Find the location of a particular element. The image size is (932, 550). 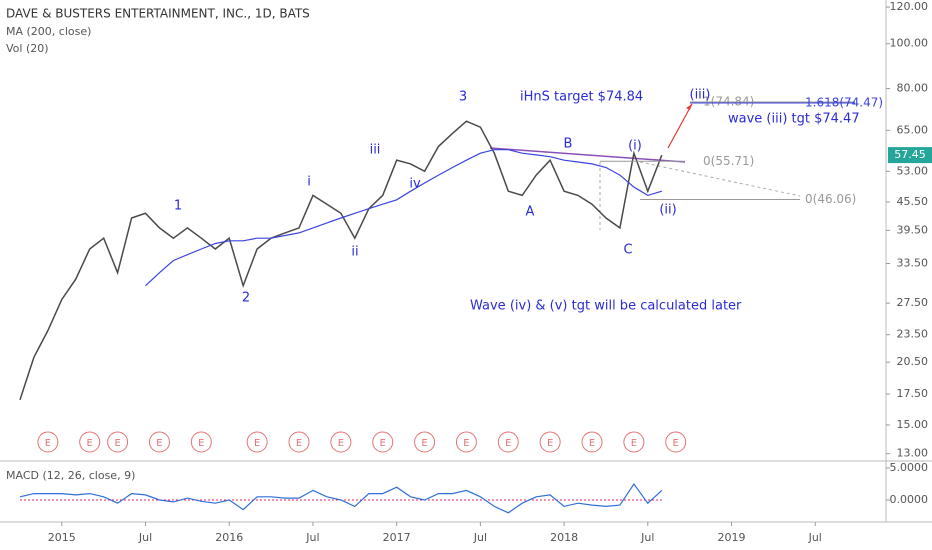

y-tick-label: 120.00 is located at coordinates (909, 6).